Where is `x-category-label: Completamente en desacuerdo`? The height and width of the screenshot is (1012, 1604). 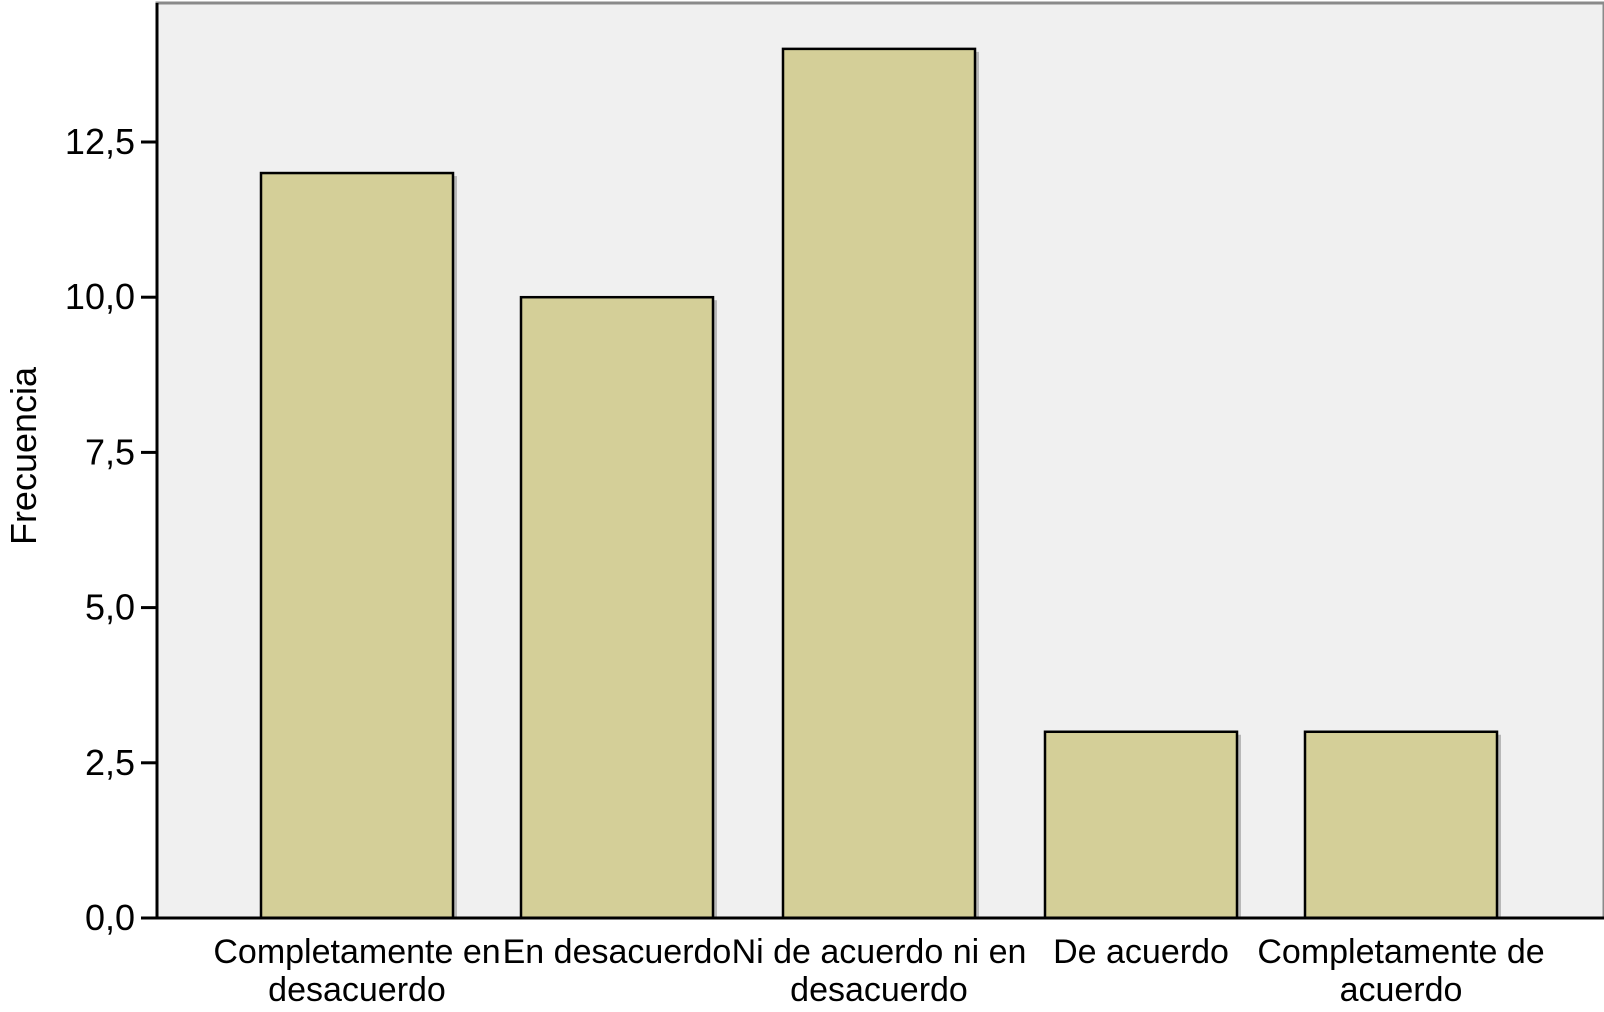
x-category-label: Completamente en desacuerdo is located at coordinates (356, 971).